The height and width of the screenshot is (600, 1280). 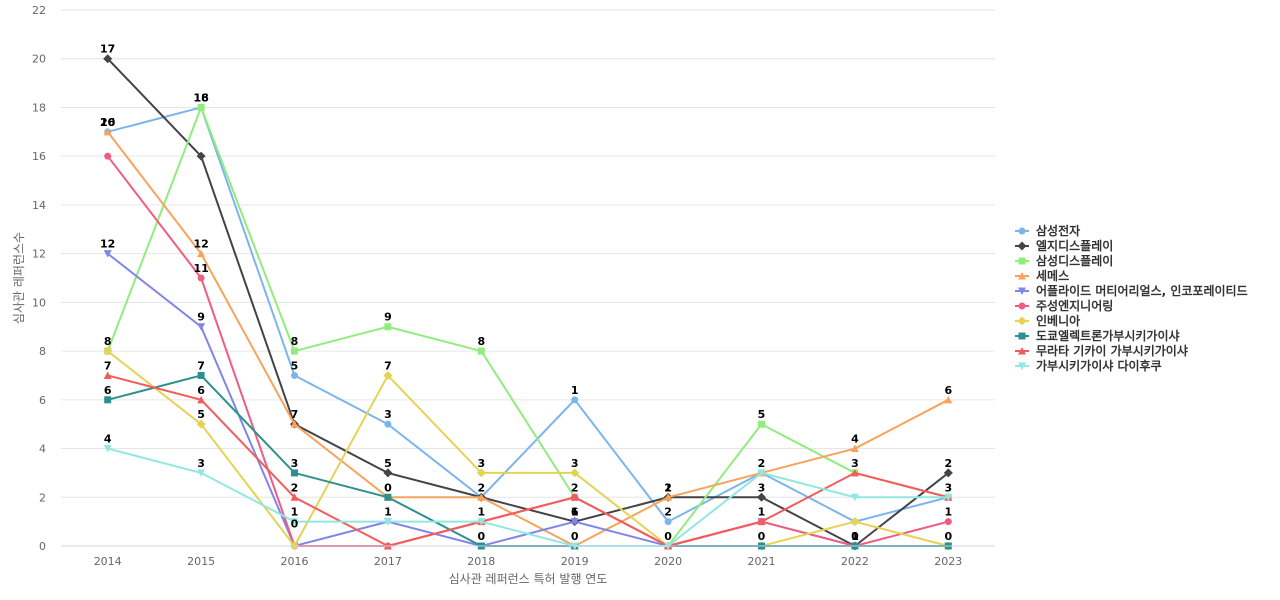 What do you see at coordinates (1074, 305) in the screenshot?
I see `legend-label: 주성엔지니어링` at bounding box center [1074, 305].